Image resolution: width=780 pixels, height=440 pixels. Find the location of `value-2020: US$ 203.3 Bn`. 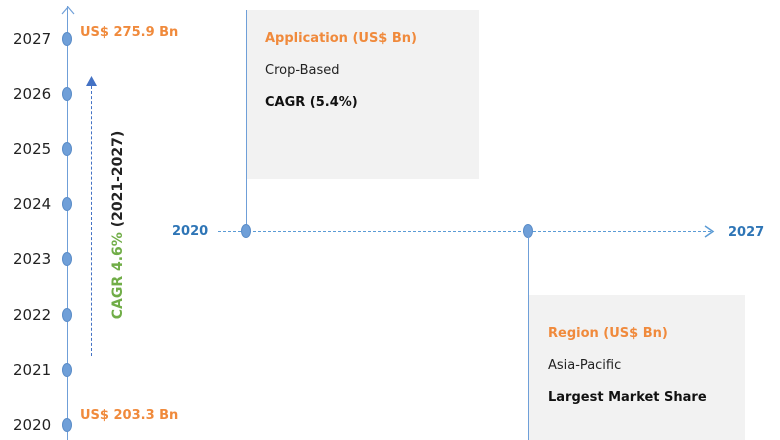

value-2020: US$ 203.3 Bn is located at coordinates (129, 415).